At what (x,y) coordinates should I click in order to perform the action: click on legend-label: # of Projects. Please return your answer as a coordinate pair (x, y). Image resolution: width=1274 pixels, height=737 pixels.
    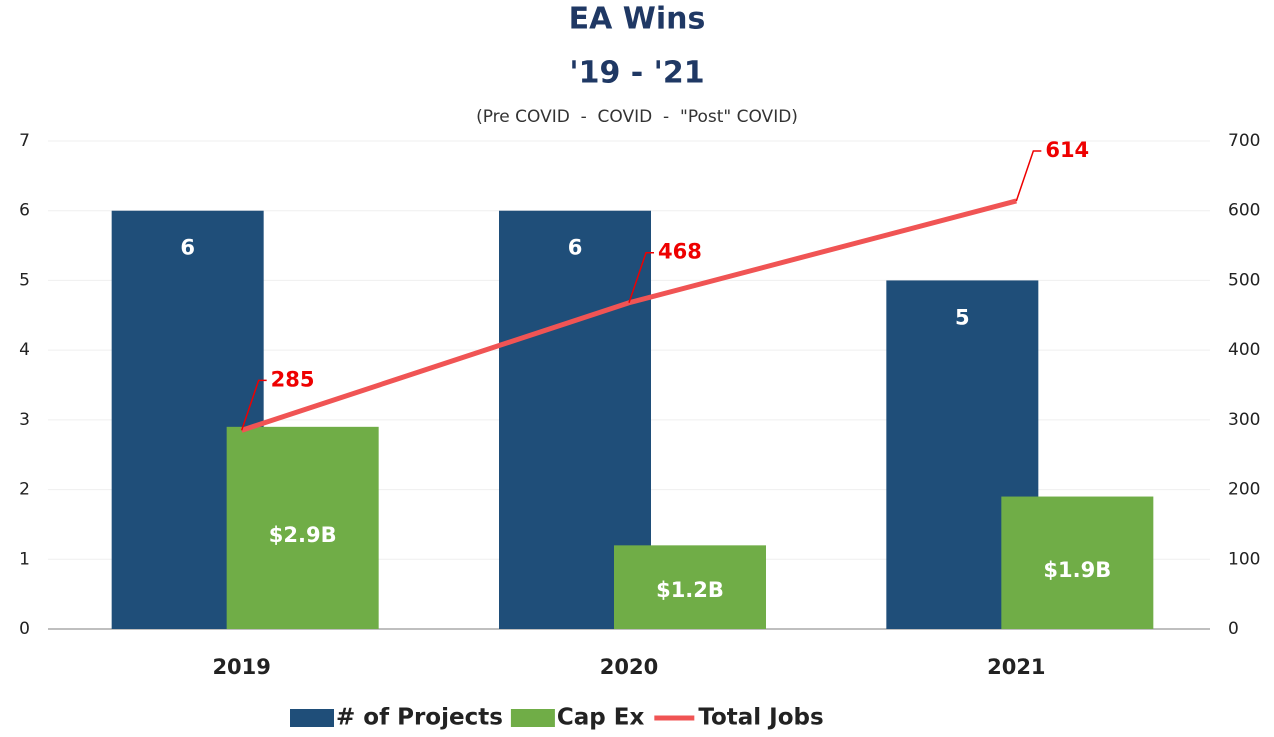
    Looking at the image, I should click on (419, 718).